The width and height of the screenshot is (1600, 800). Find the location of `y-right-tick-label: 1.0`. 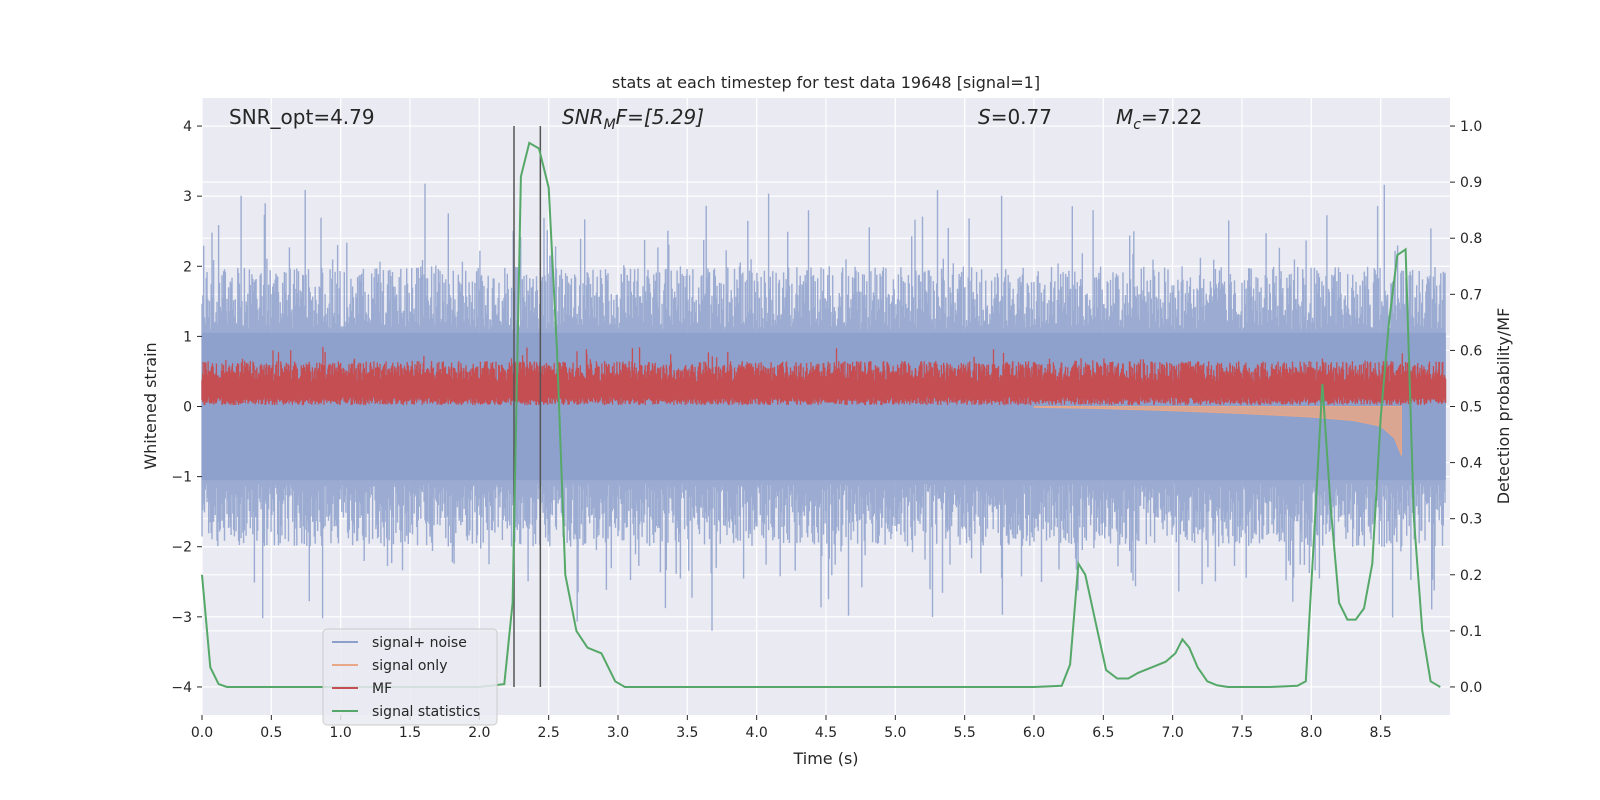

y-right-tick-label: 1.0 is located at coordinates (1471, 127).